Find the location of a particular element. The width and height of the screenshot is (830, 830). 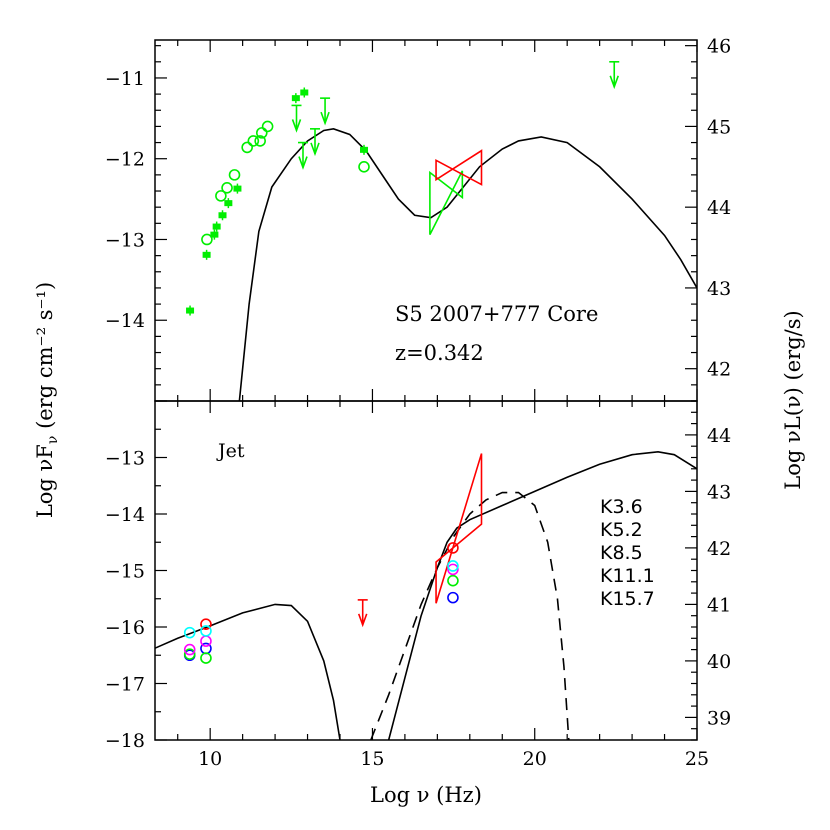

right-y-tick-label: 40 is located at coordinates (719, 662).